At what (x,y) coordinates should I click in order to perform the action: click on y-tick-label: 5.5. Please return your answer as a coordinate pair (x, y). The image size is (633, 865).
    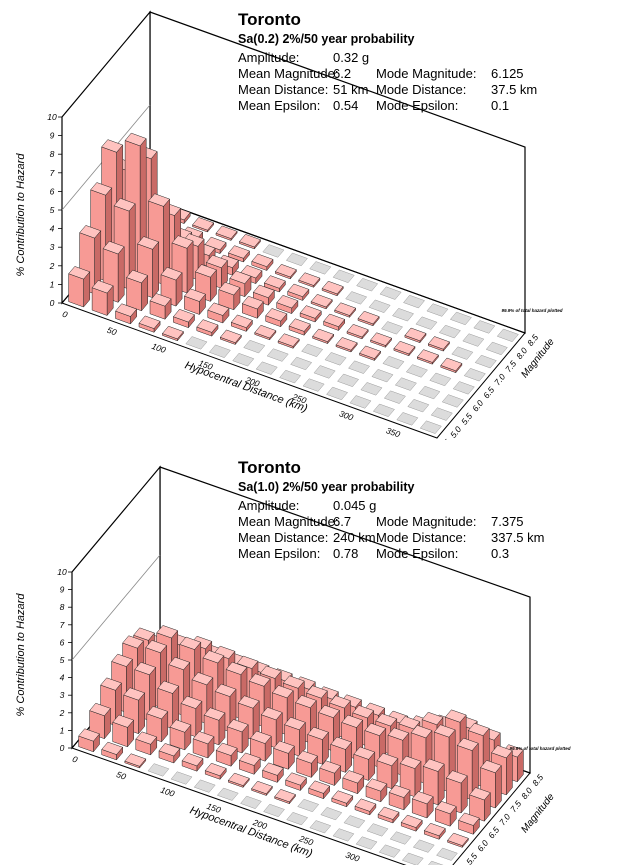
    Looking at the image, I should click on (471, 858).